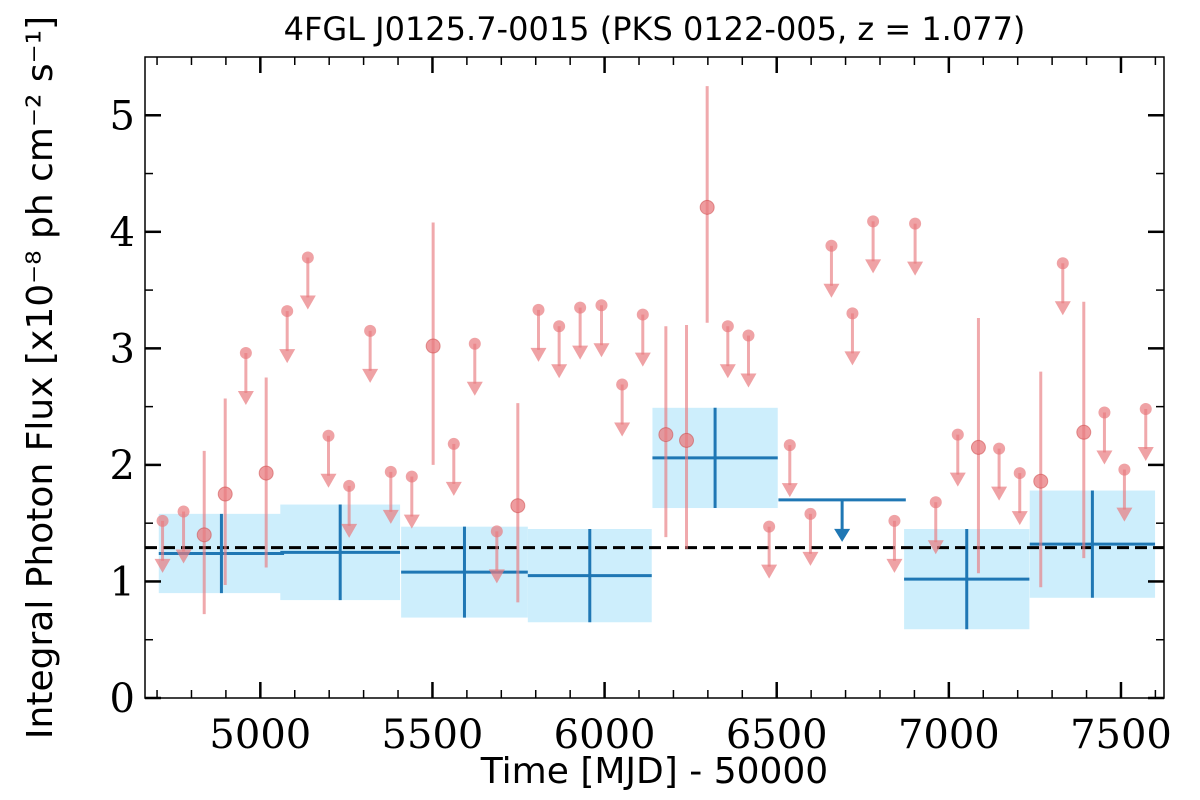 The image size is (1200, 800). What do you see at coordinates (122, 116) in the screenshot?
I see `y-tick-label: 5` at bounding box center [122, 116].